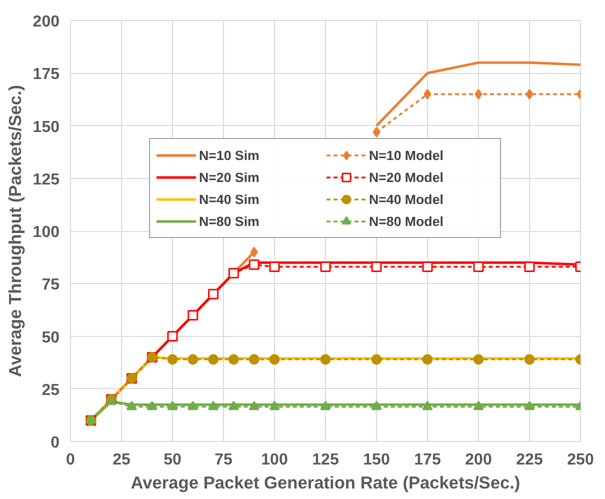  What do you see at coordinates (71, 460) in the screenshot?
I see `x-tick-label: 0` at bounding box center [71, 460].